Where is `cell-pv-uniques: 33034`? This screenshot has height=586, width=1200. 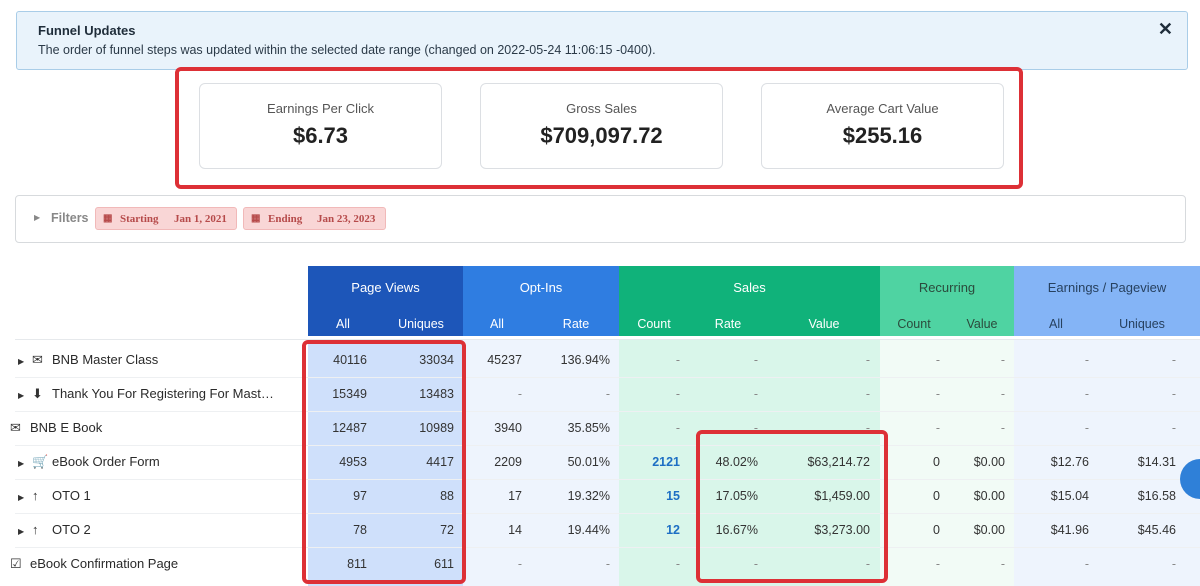 cell-pv-uniques: 33034 is located at coordinates (436, 360).